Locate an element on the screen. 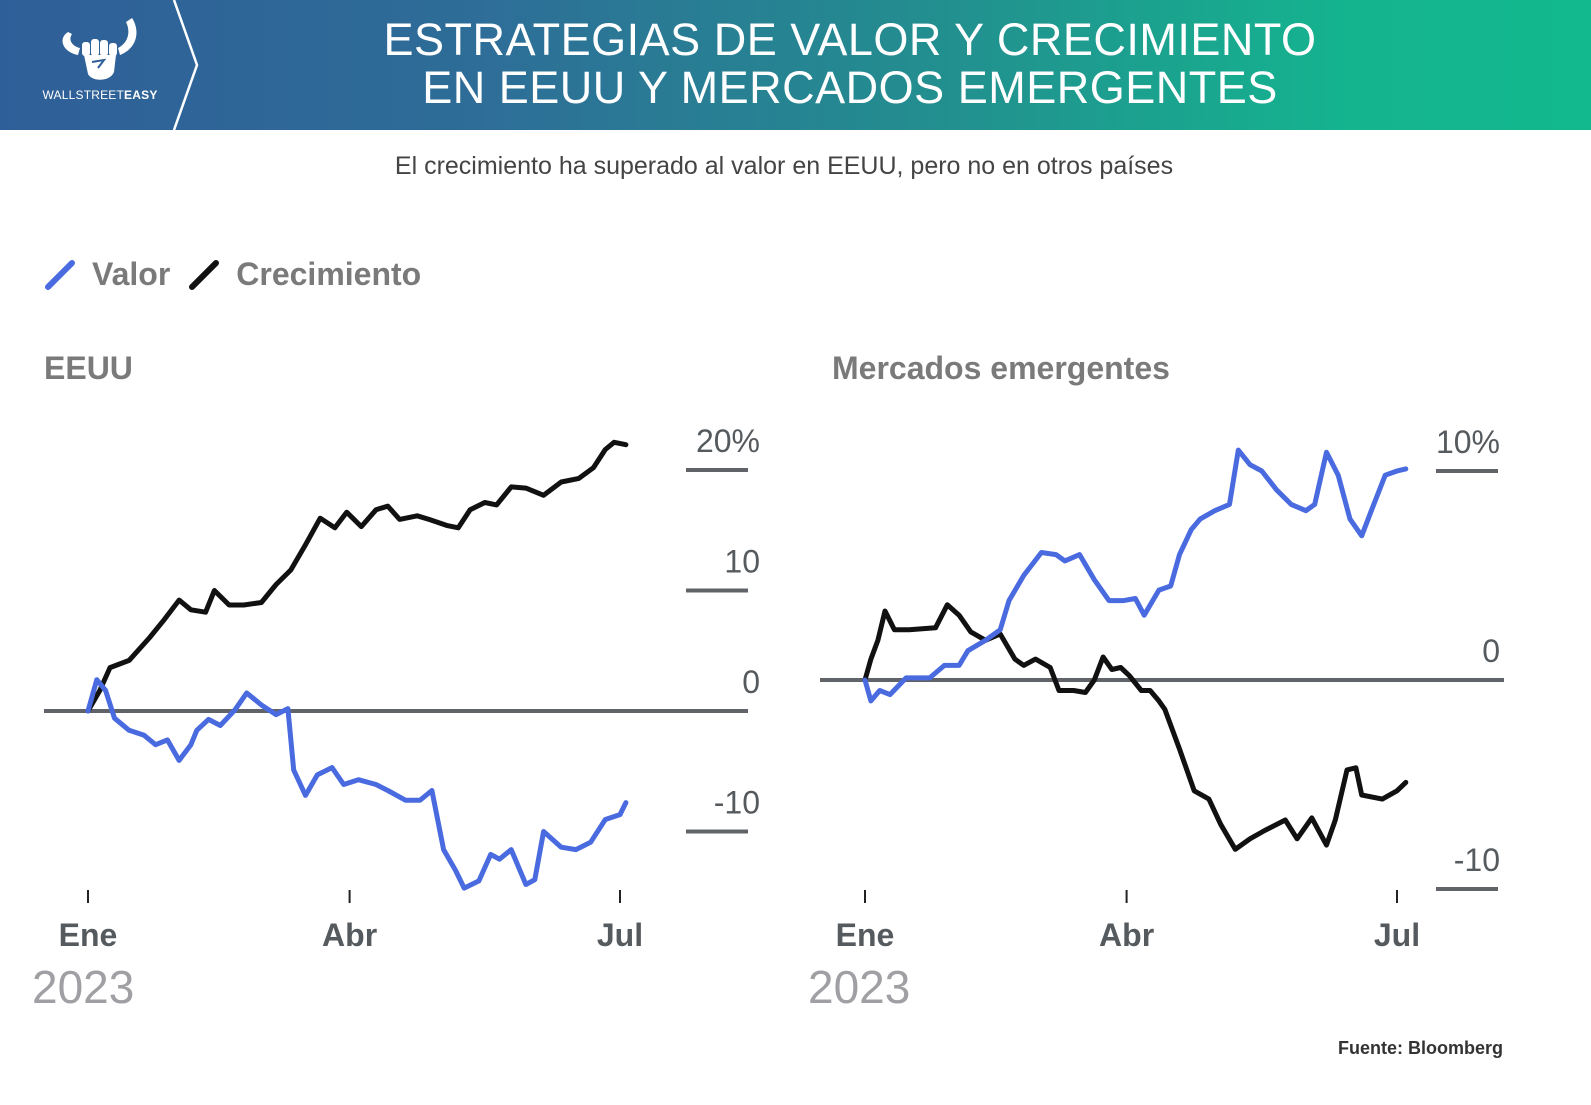  y-tick-label: 20% is located at coordinates (728, 441).